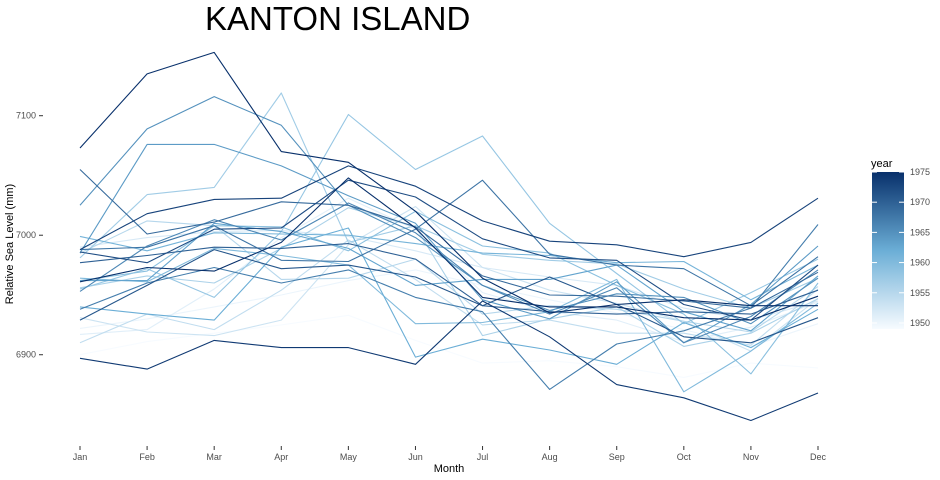 This screenshot has width=940, height=480. What do you see at coordinates (920, 323) in the screenshot?
I see `legend-tick-label: 1950` at bounding box center [920, 323].